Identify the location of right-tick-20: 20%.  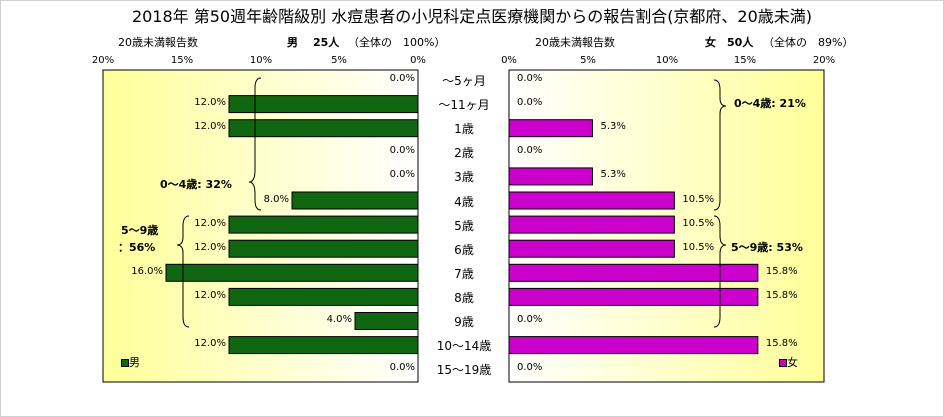
(824, 60).